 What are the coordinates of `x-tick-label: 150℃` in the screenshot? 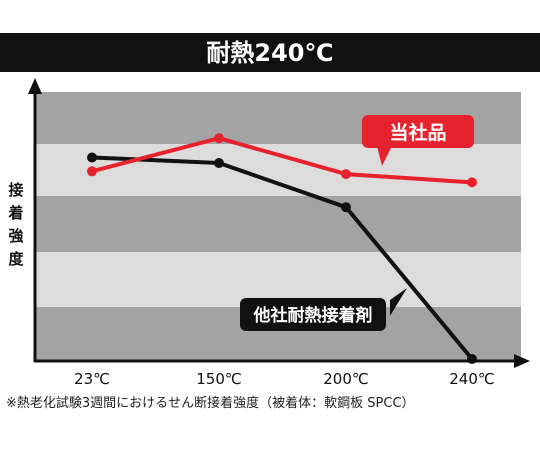 It's located at (218, 379).